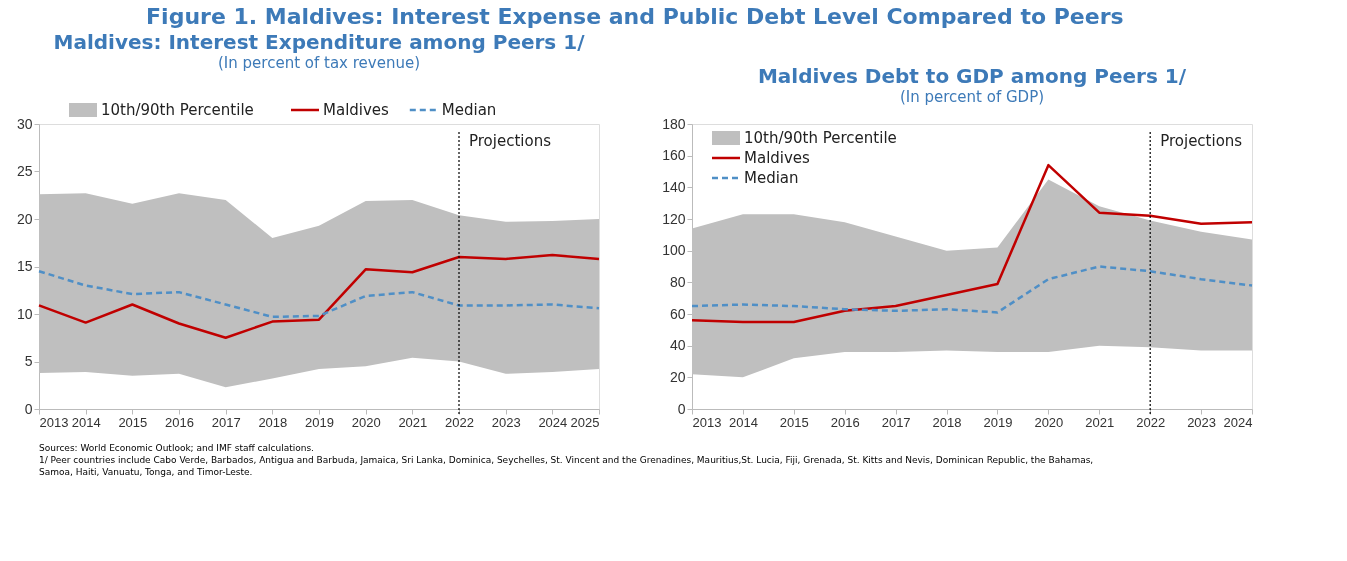 The image size is (1347, 561). I want to click on chart-subtitle: (In percent of tax revenue), so click(319, 63).